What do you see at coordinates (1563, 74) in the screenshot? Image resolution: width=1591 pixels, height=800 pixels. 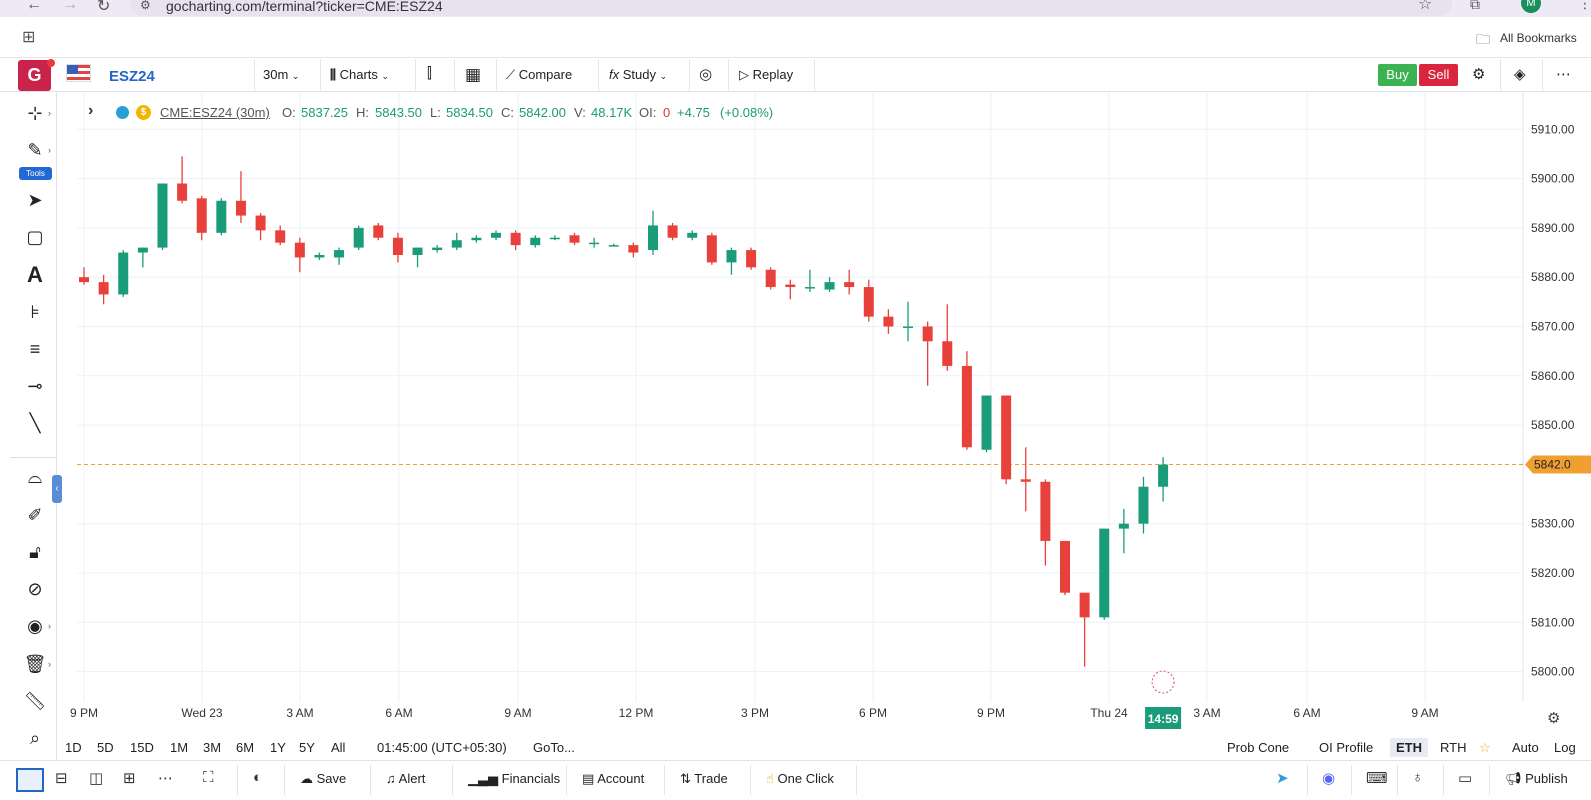 I see `more-icon: ⋯` at bounding box center [1563, 74].